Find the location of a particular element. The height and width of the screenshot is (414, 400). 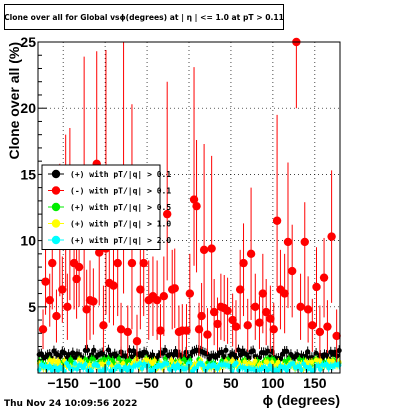

x-tick-label: −150 is located at coordinates (63, 383).